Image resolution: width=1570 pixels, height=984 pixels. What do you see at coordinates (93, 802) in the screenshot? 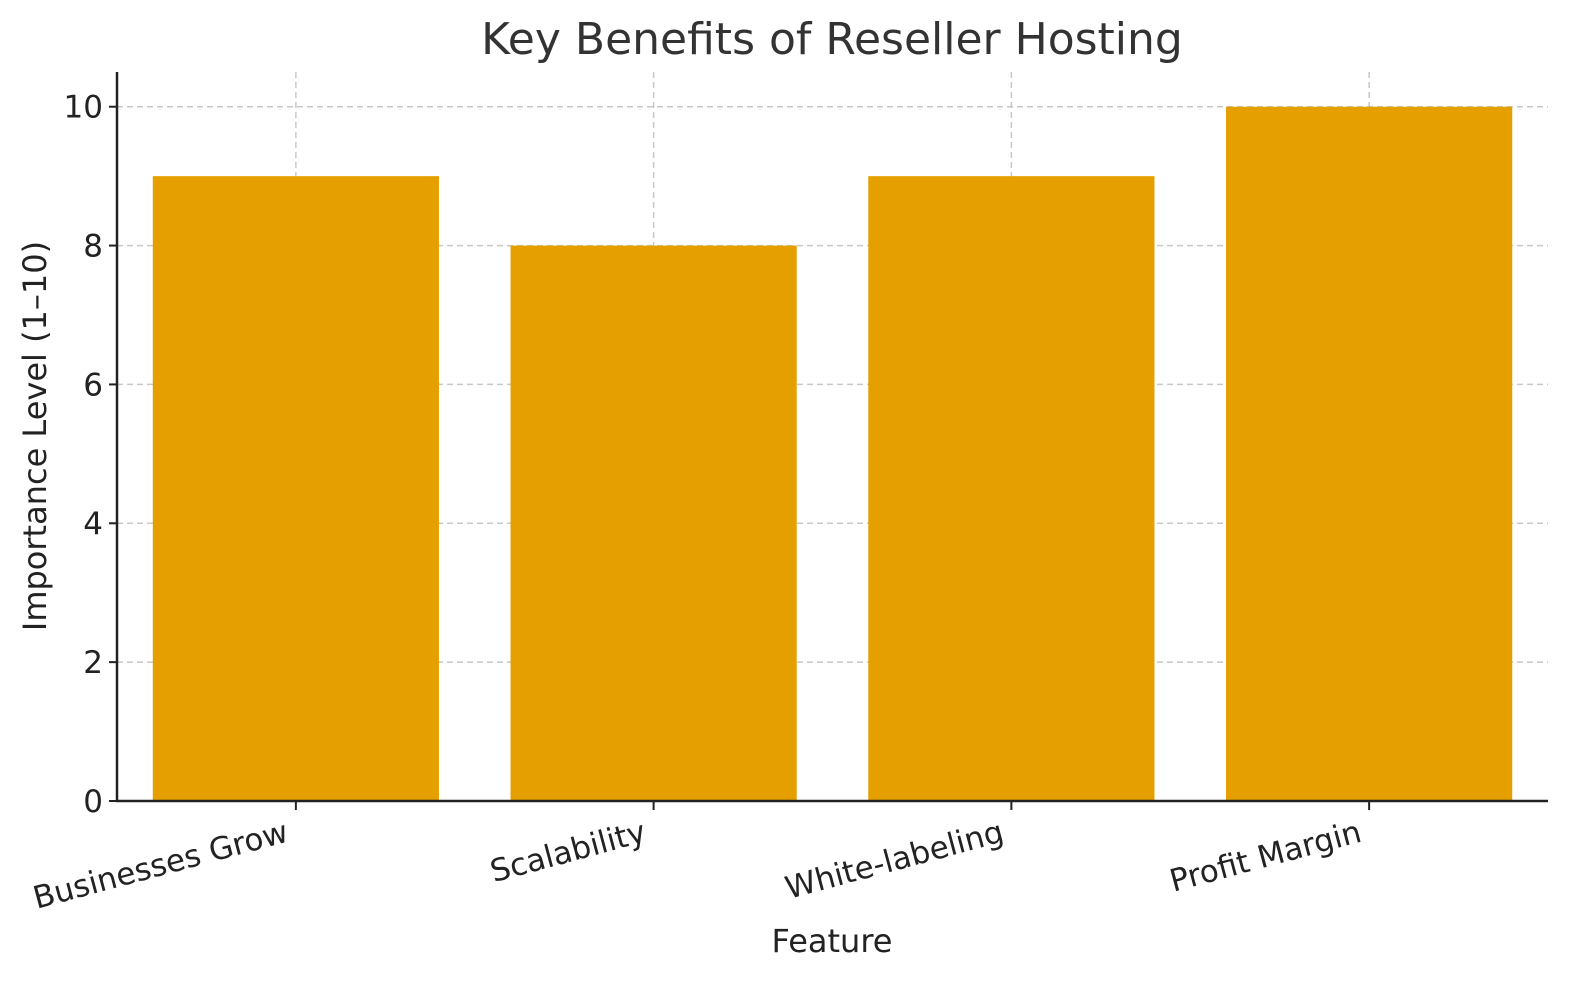
I see `y-tick-label: 0` at bounding box center [93, 802].